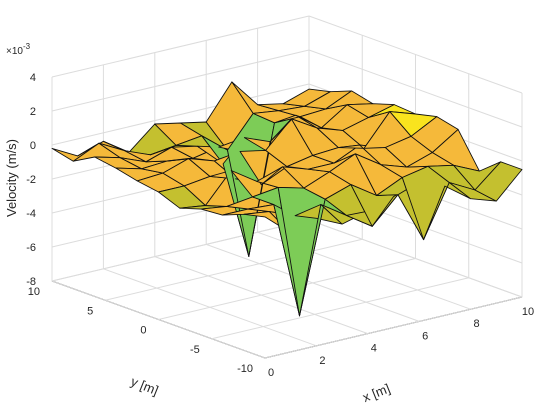 This screenshot has width=550, height=408. Describe the element at coordinates (34, 292) in the screenshot. I see `y-tick-label: 10` at that location.